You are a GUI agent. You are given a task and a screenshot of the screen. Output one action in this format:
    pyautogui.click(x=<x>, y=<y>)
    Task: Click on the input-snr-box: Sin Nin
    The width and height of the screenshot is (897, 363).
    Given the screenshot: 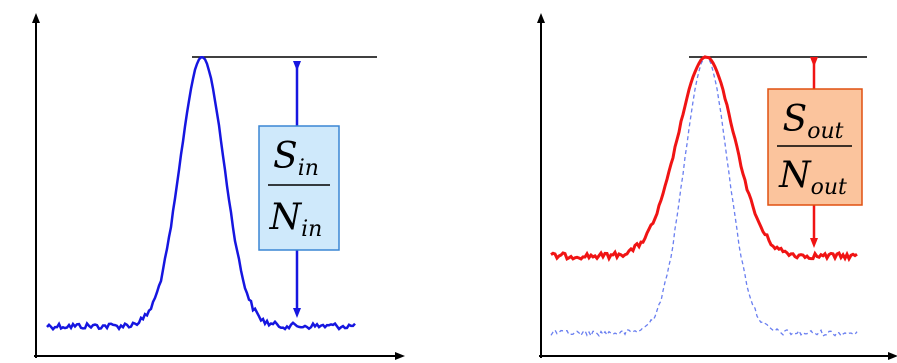 What is the action you would take?
    pyautogui.click(x=299, y=188)
    